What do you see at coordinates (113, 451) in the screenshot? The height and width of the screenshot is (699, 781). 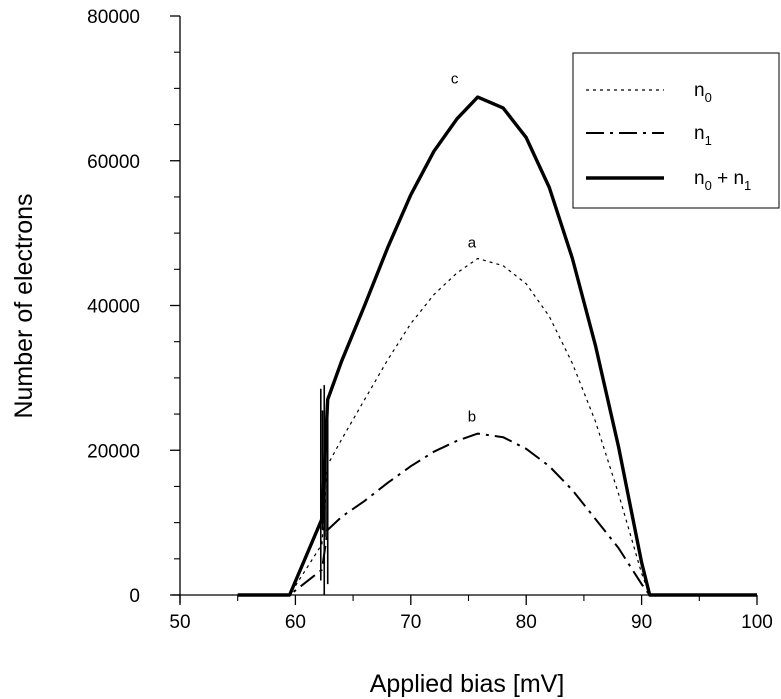 I see `y-tick-label: 20000` at bounding box center [113, 451].